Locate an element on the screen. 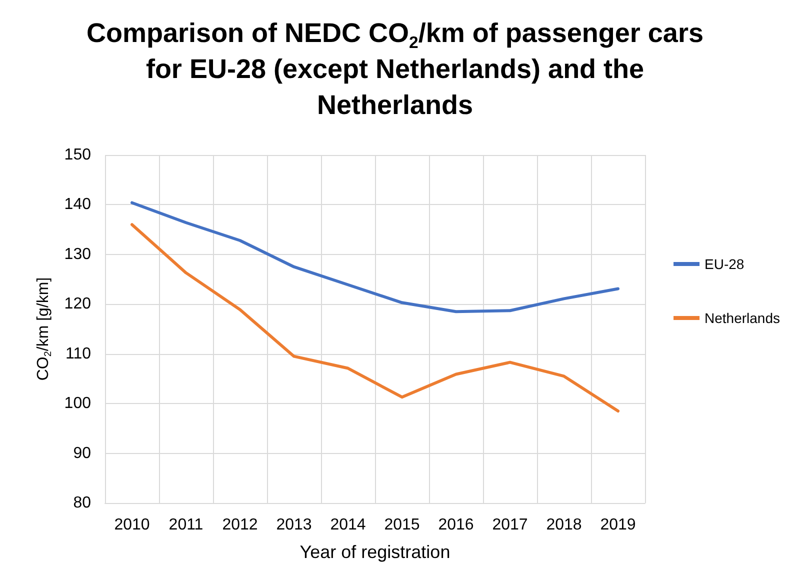 This screenshot has height=582, width=790. x-tick-label: 2013 is located at coordinates (294, 525).